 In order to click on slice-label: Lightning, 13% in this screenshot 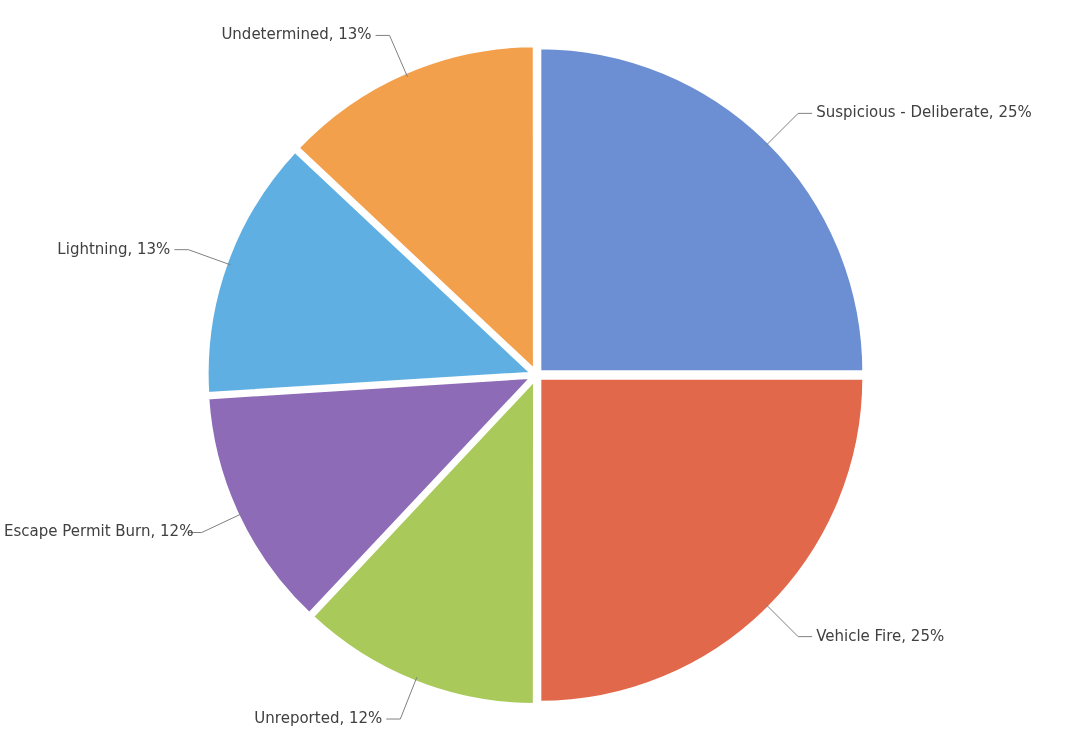, I will do `click(114, 248)`.